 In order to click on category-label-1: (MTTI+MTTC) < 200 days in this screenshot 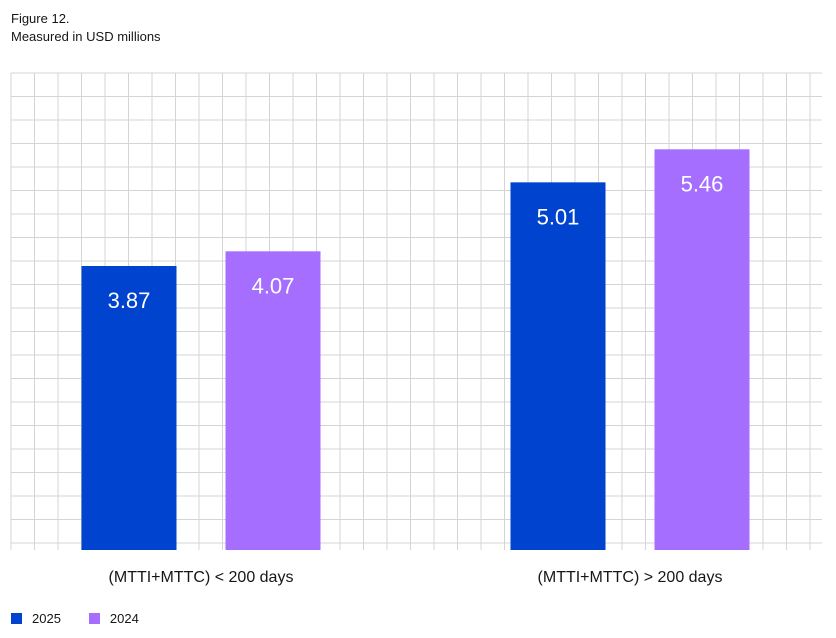, I will do `click(201, 577)`.